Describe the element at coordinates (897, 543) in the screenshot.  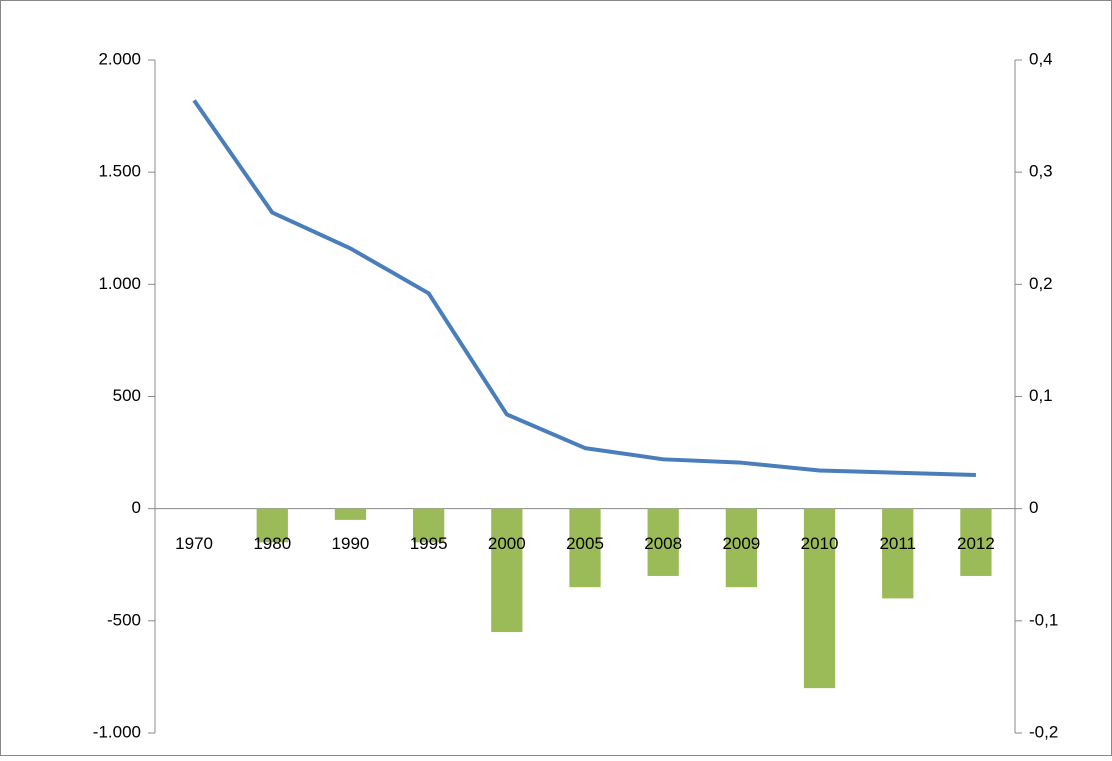
I see `x-tick-label: 2011` at that location.